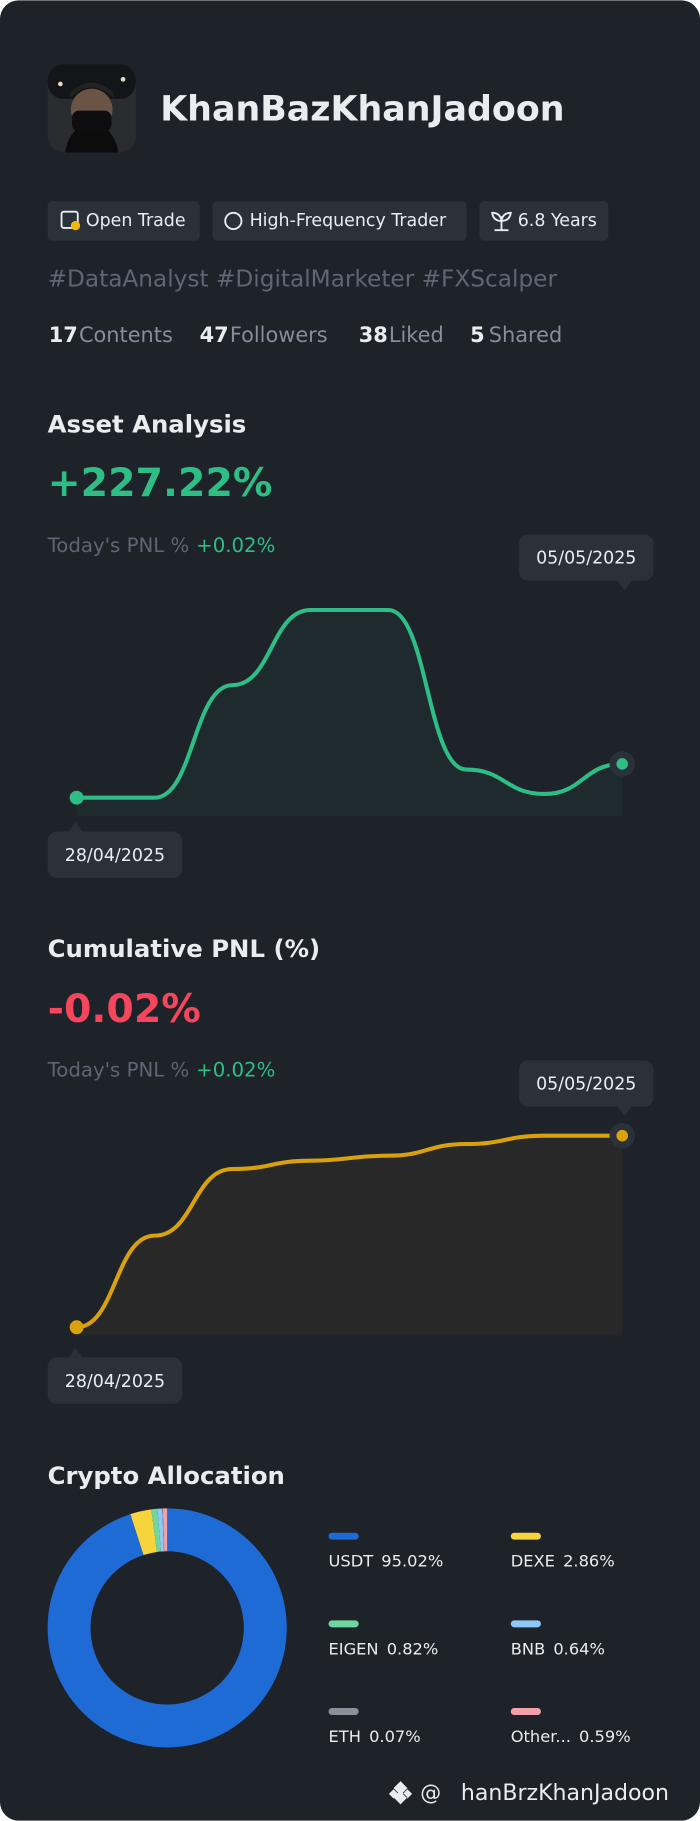 This screenshot has height=1821, width=700. Describe the element at coordinates (124, 1009) in the screenshot. I see `headline-value: -0.02%` at that location.